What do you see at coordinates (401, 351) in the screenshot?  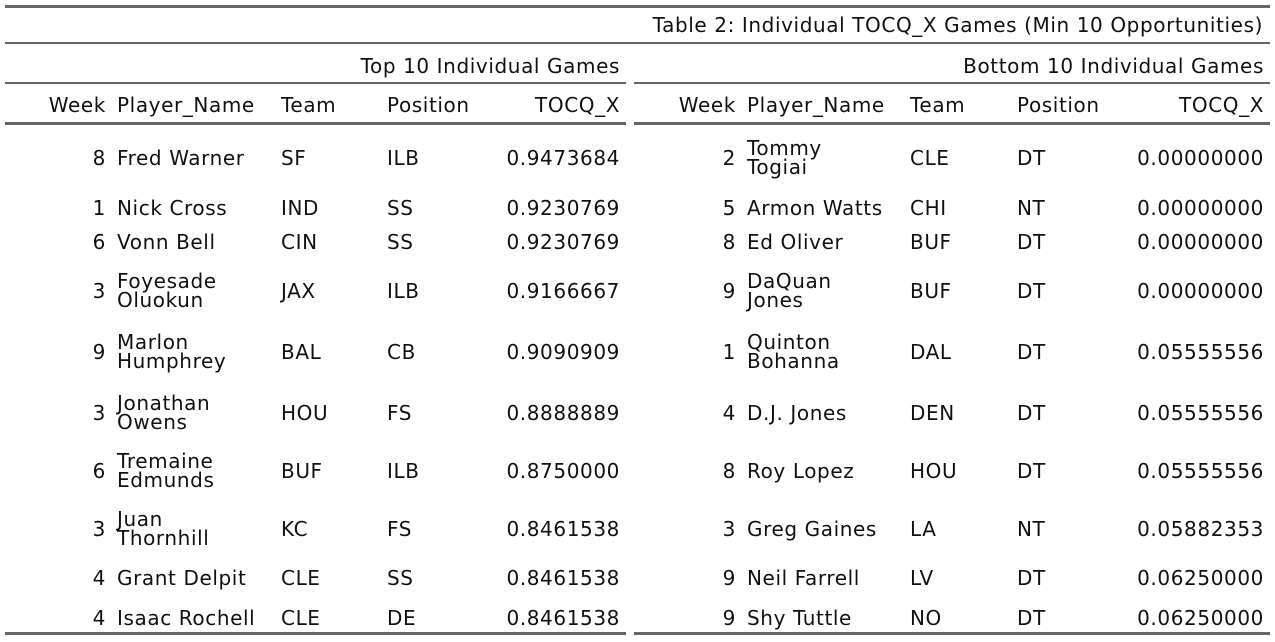 I see `top-row-5-position: CB` at bounding box center [401, 351].